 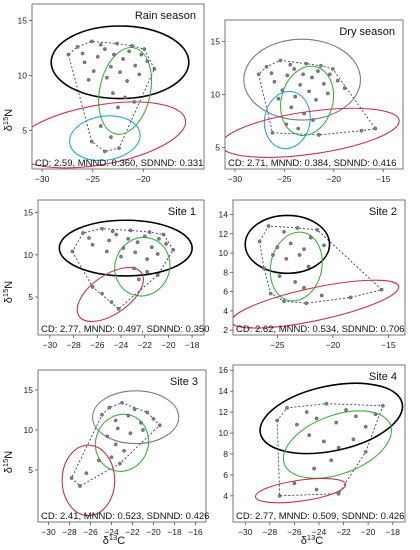 What do you see at coordinates (312, 540) in the screenshot?
I see `x-axis-label-right: δ13C` at bounding box center [312, 540].